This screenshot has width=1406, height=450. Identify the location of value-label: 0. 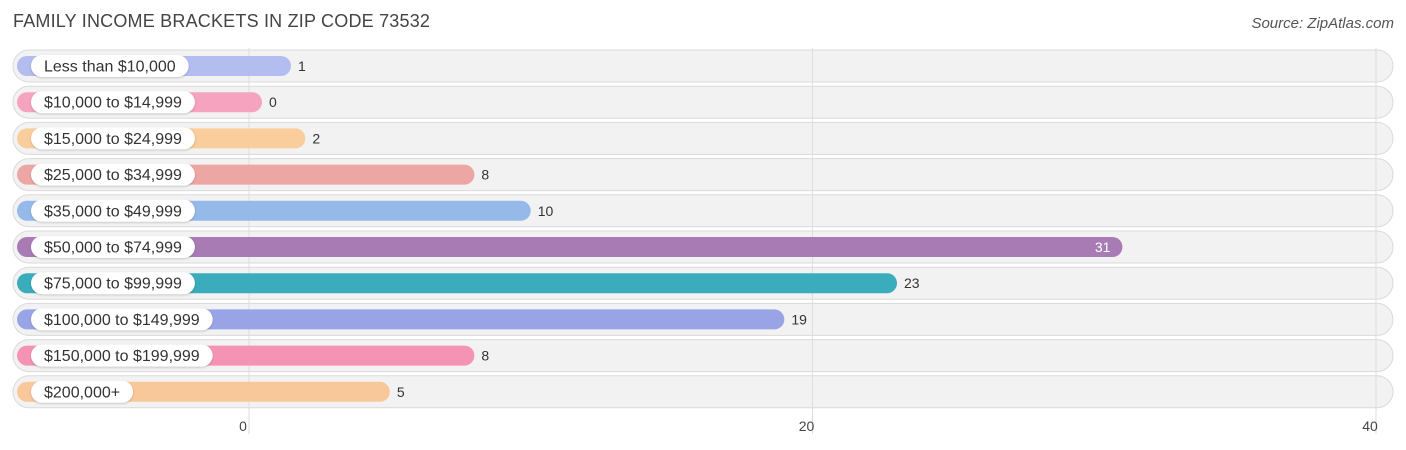
(273, 102).